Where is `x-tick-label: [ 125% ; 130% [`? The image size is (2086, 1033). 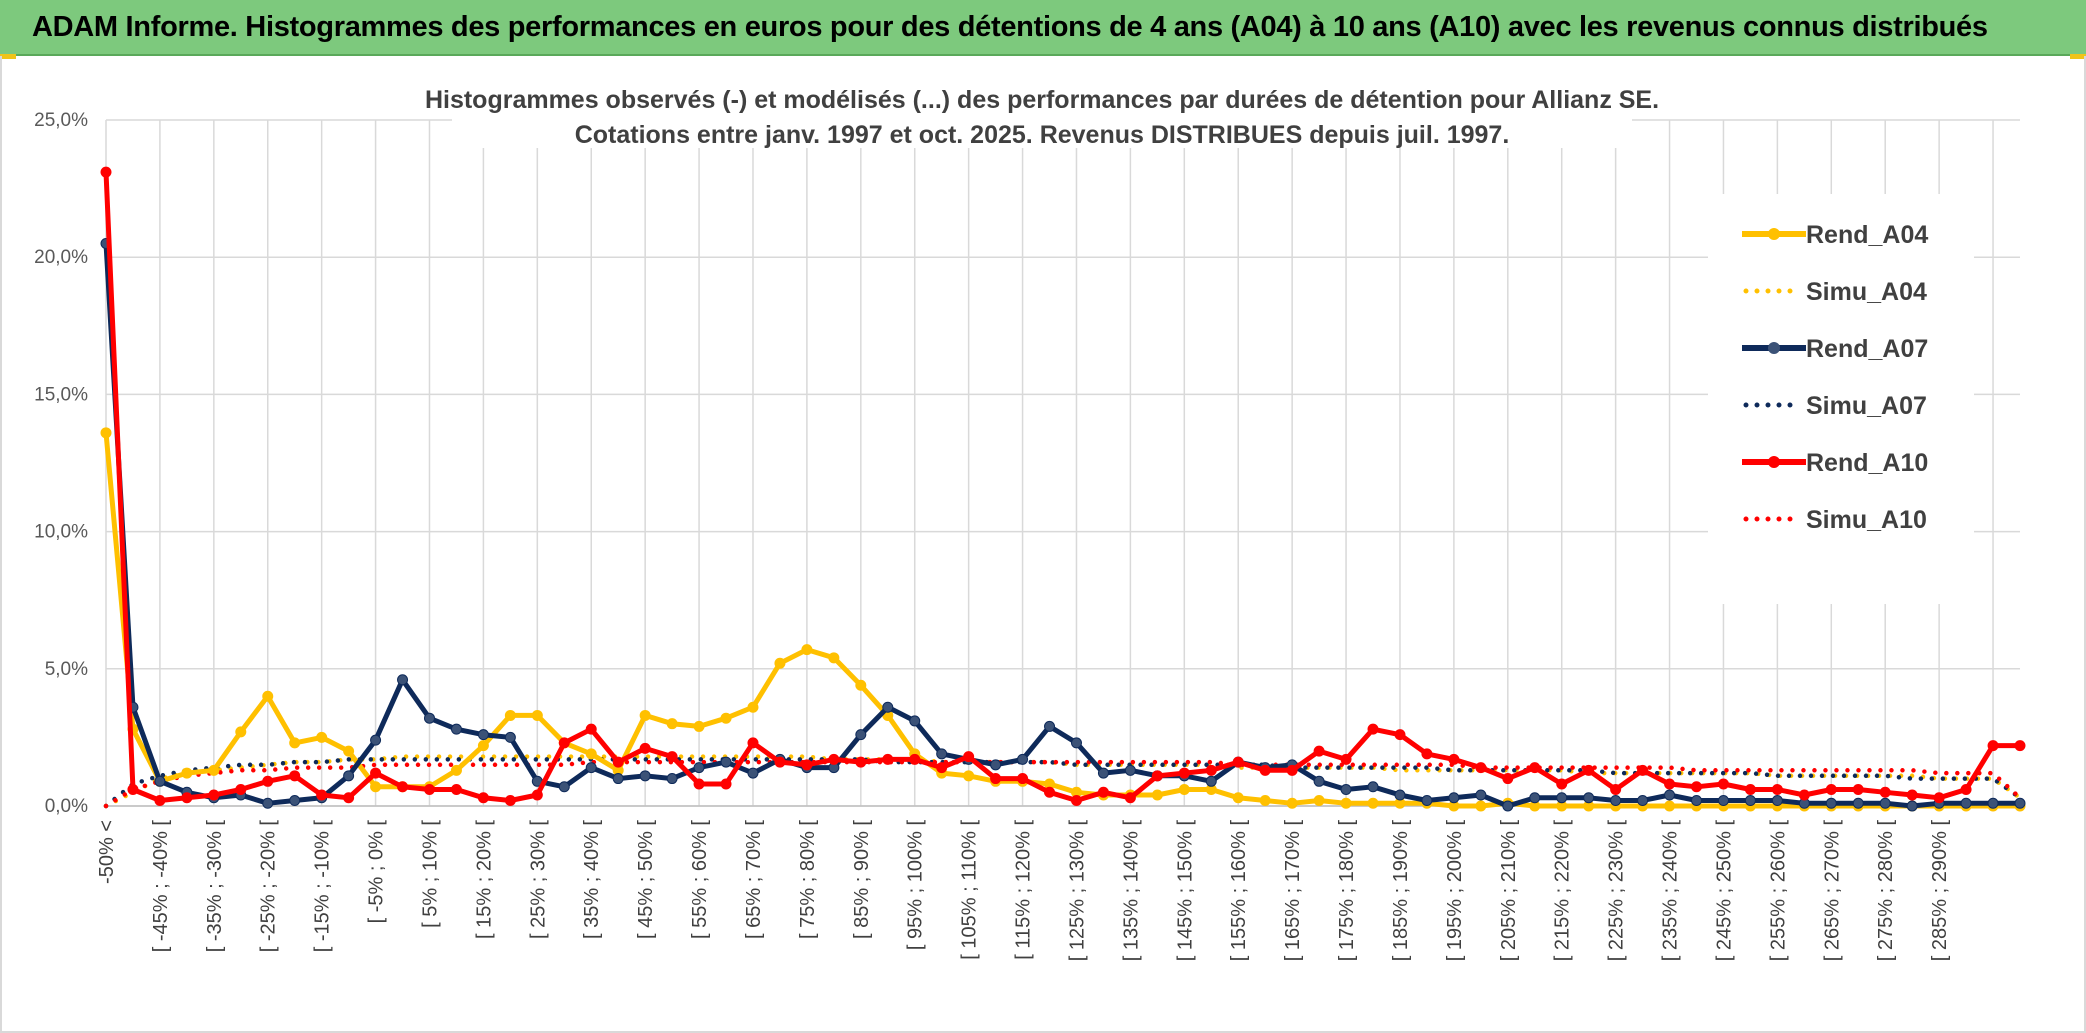 x-tick-label: [ 125% ; 130% [ is located at coordinates (1077, 891).